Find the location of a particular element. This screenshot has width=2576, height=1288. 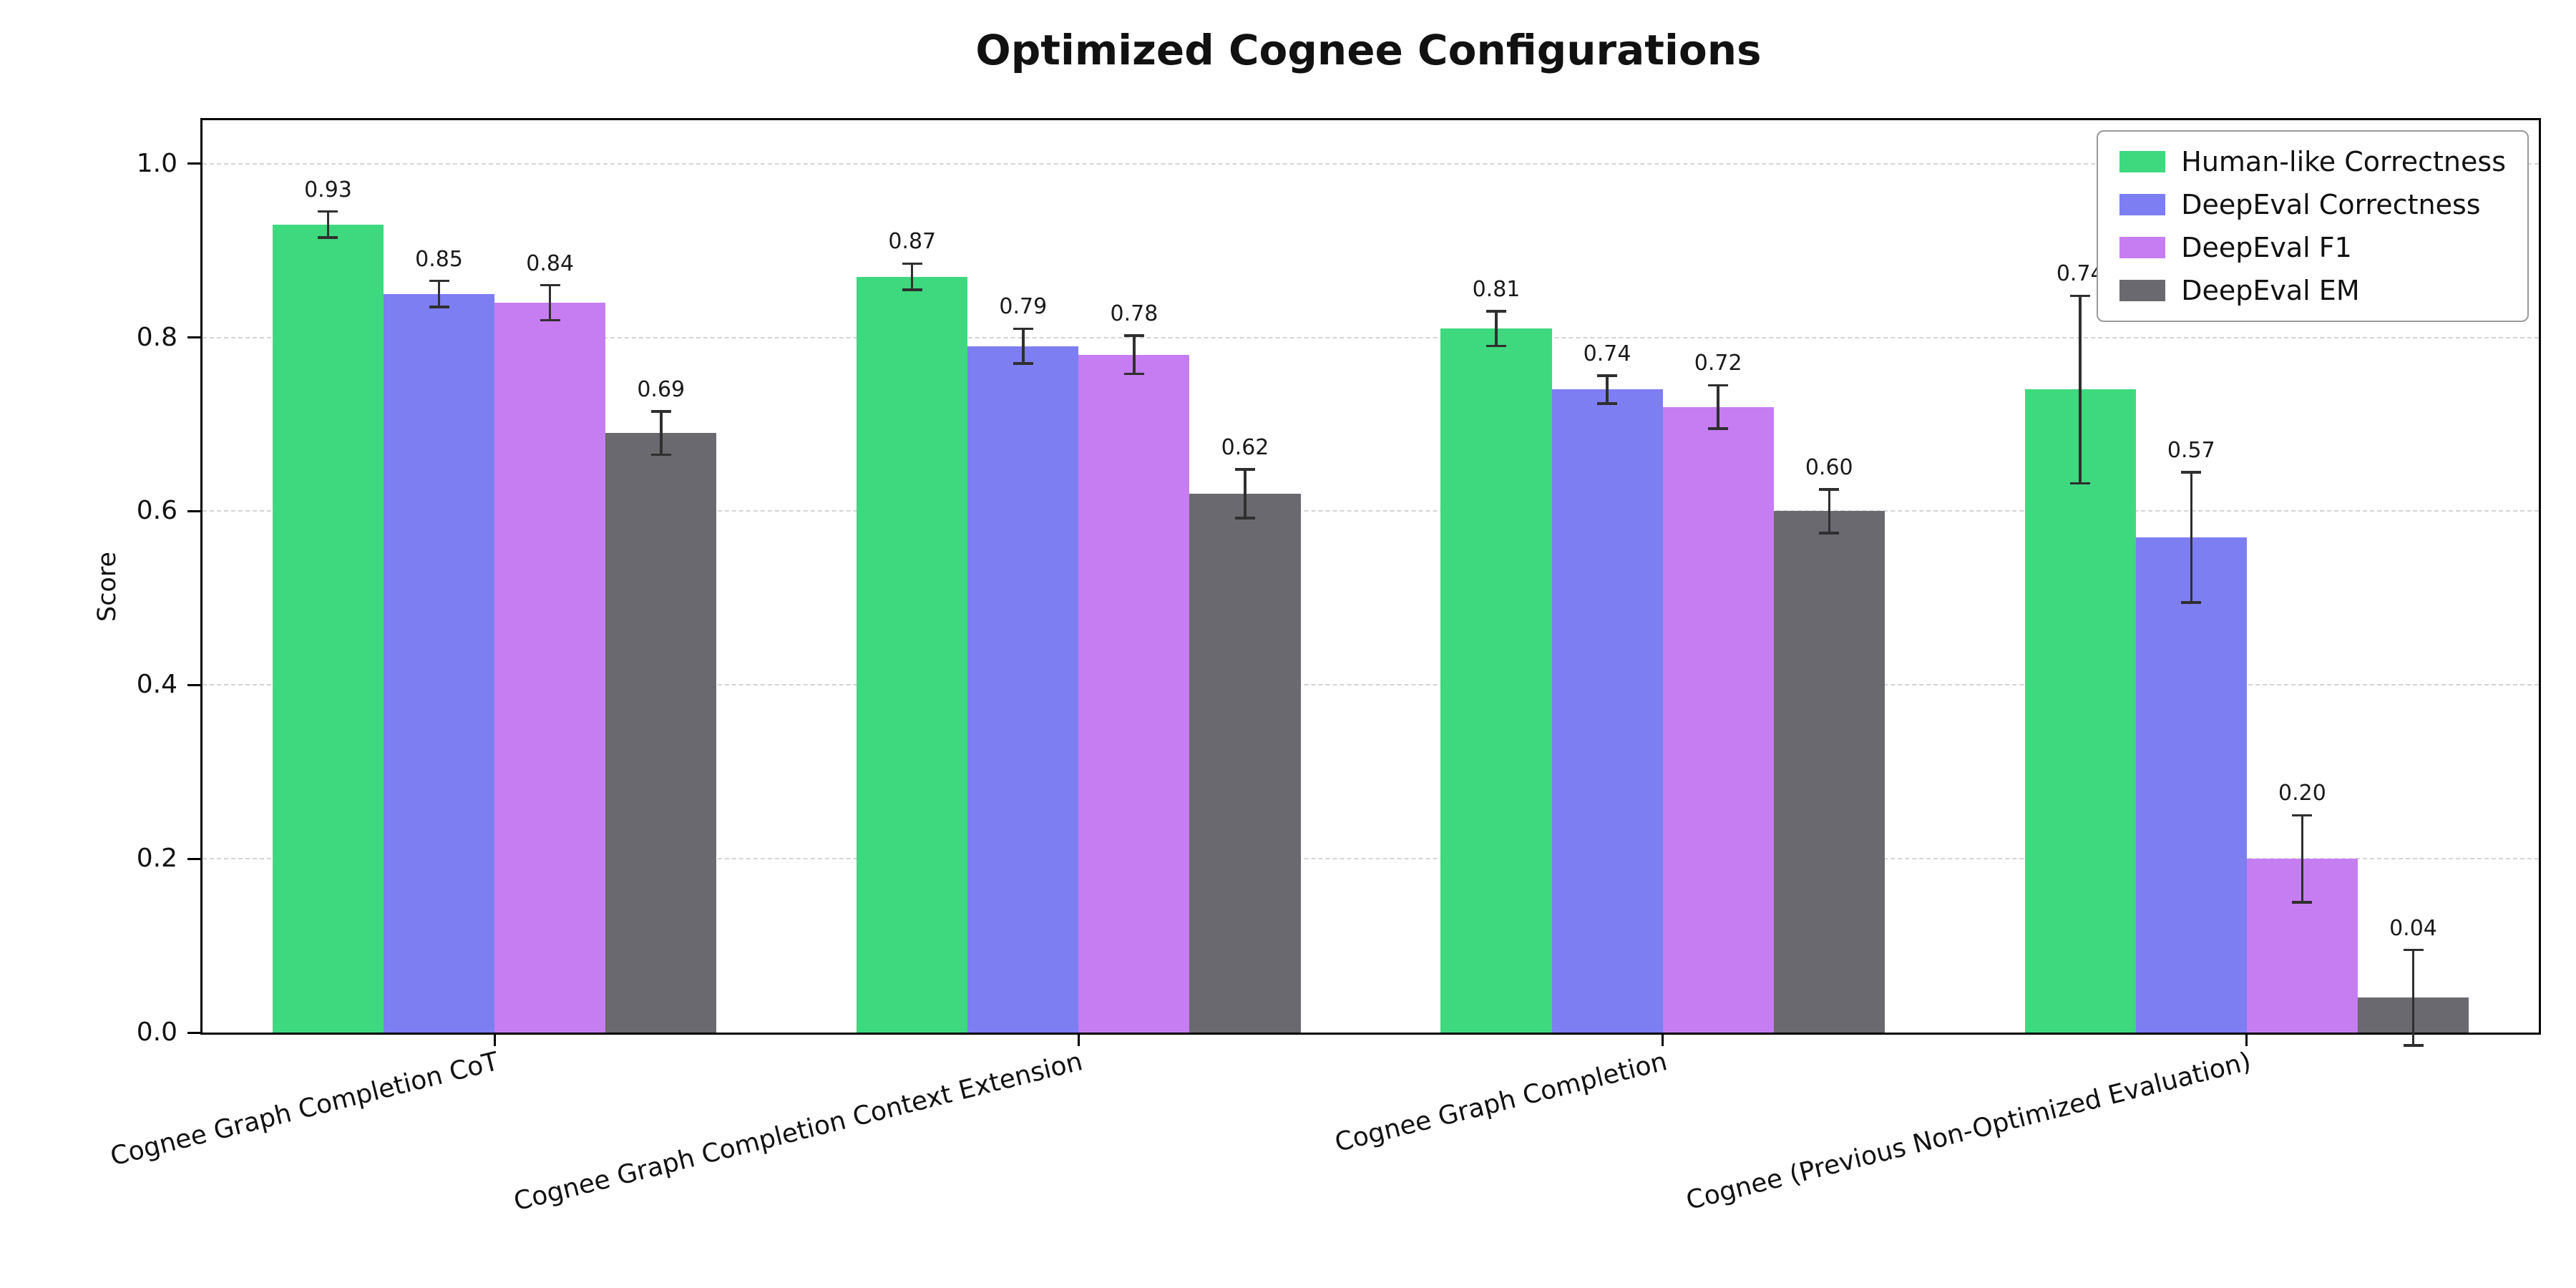

y-tick-label: 0.6 is located at coordinates (156, 511).